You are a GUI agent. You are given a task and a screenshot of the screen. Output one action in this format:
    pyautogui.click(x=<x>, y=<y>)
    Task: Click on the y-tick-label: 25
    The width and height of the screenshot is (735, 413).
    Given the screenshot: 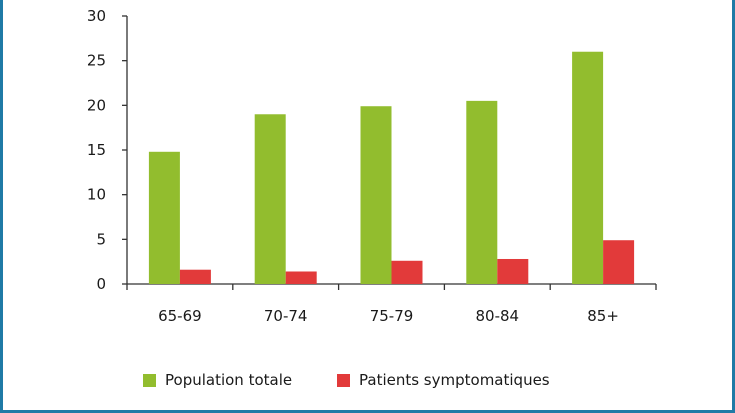 What is the action you would take?
    pyautogui.click(x=96, y=61)
    